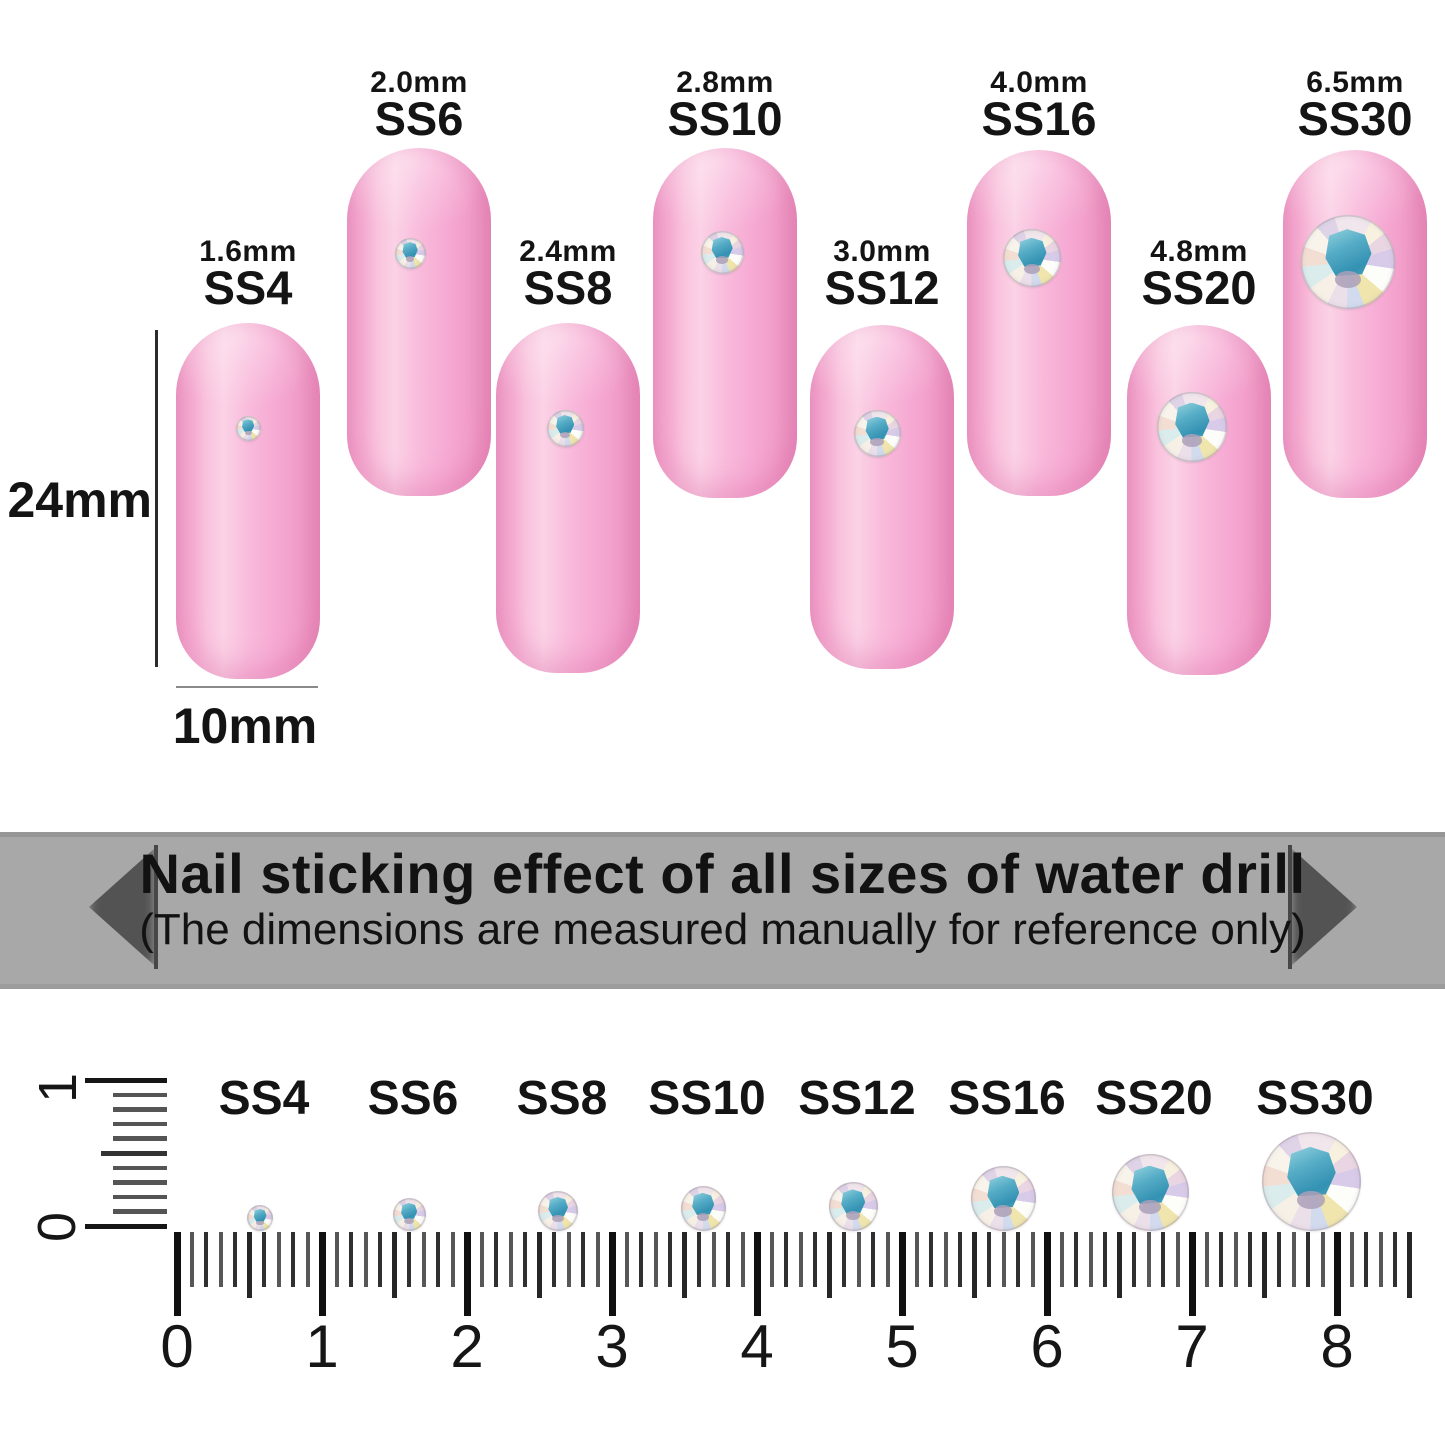  What do you see at coordinates (1355, 82) in the screenshot?
I see `stone-size-mm-label: 6.5mm` at bounding box center [1355, 82].